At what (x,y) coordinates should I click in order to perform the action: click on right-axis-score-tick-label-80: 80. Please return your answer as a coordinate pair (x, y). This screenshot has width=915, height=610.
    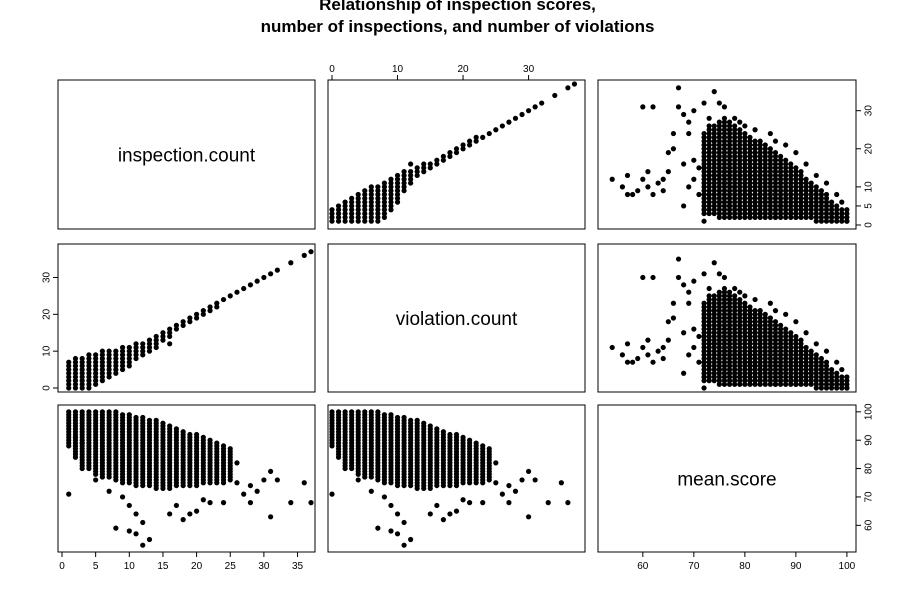
    Looking at the image, I should click on (869, 469).